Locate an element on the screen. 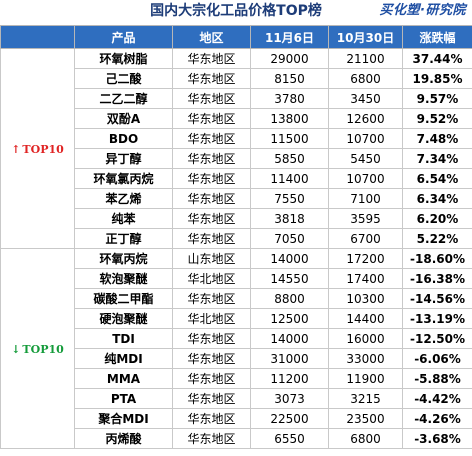 This screenshot has width=472, height=456. product-cell: 碳酸二甲酯 is located at coordinates (123, 298).